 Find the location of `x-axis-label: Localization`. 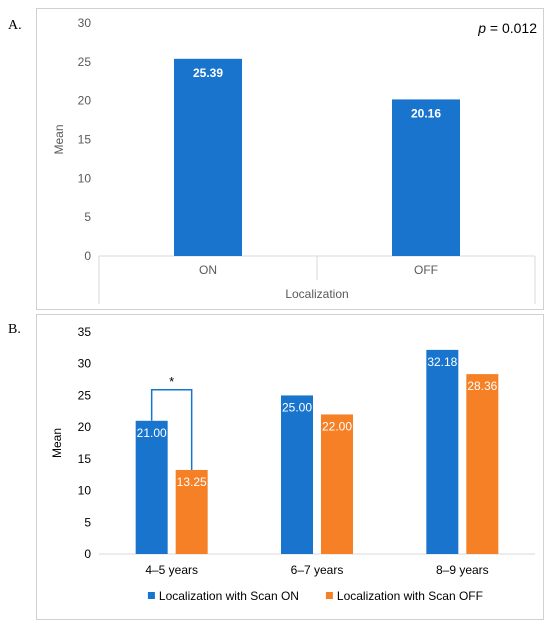

x-axis-label: Localization is located at coordinates (316, 294).